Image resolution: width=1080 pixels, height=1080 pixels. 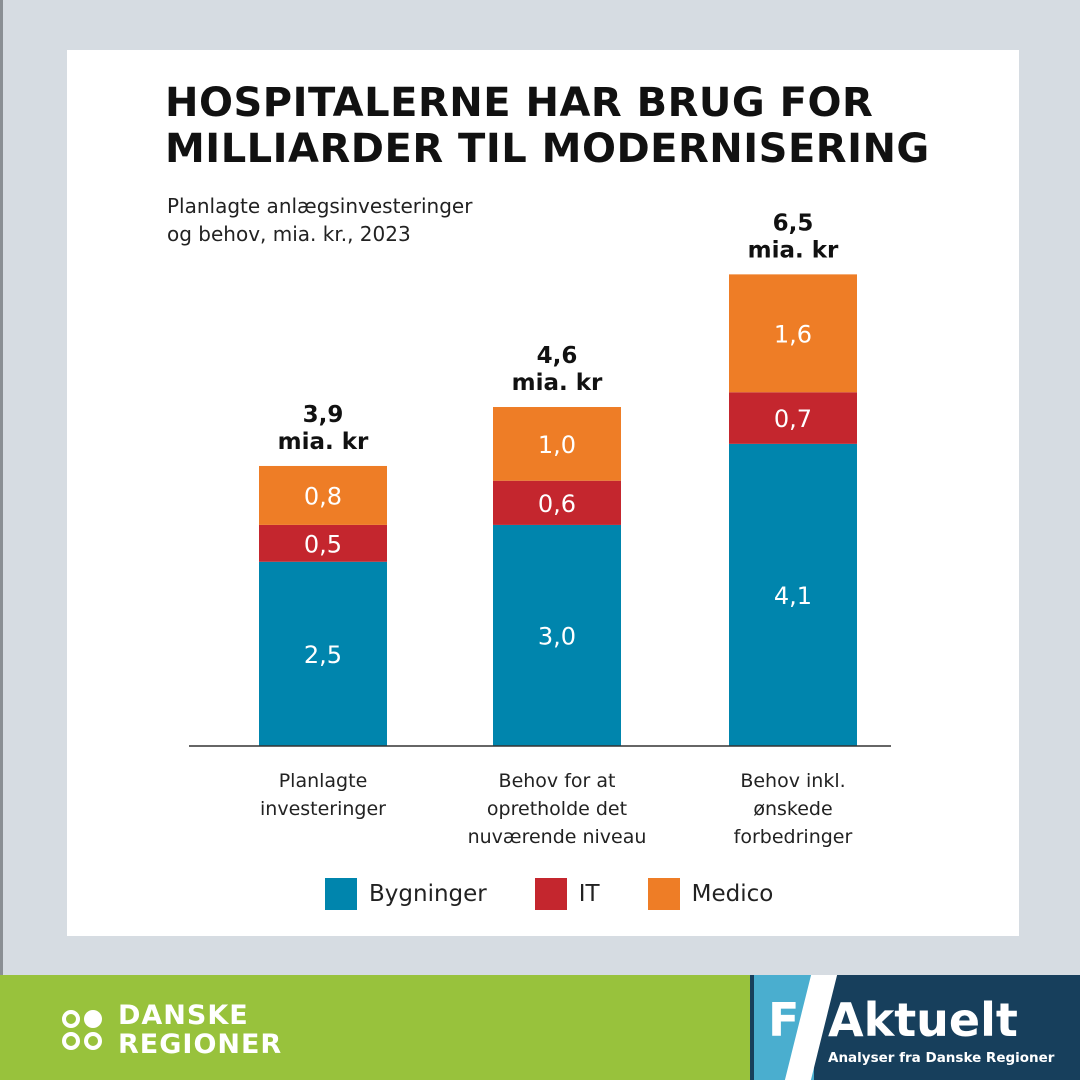 I want to click on left-edge-line, so click(x=1, y=487).